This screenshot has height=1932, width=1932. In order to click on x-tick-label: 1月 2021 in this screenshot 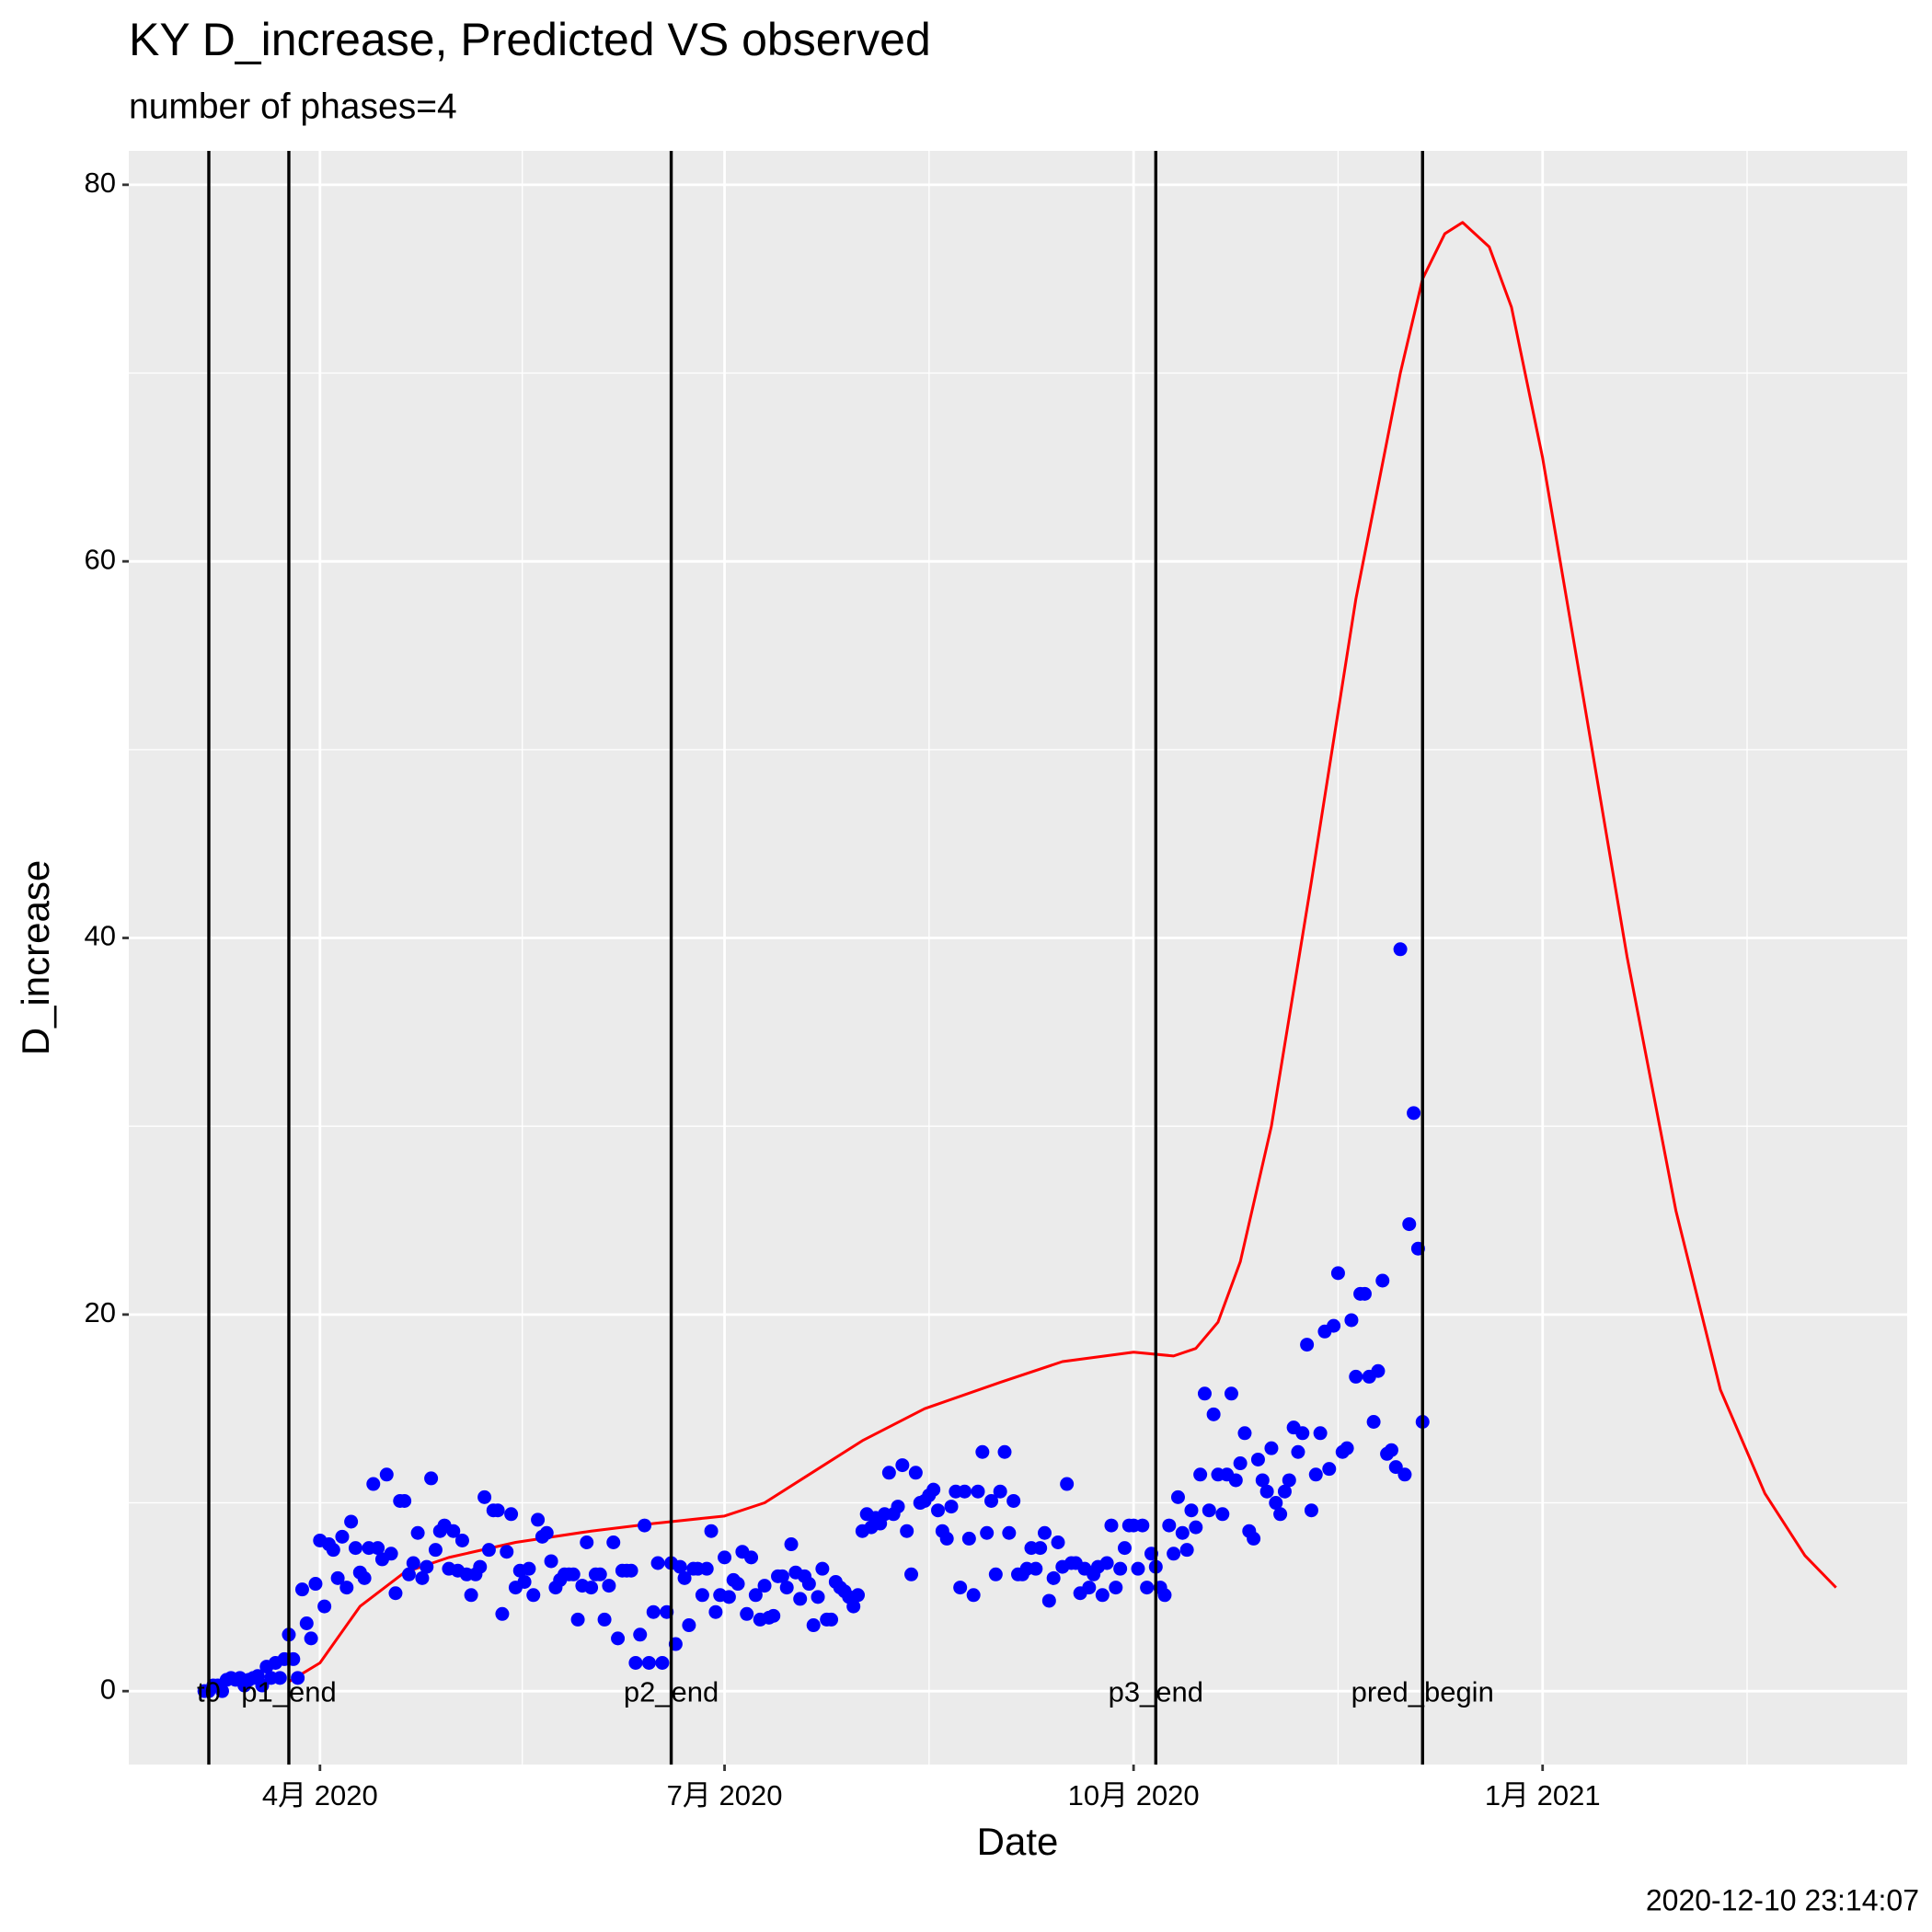, I will do `click(1543, 1795)`.